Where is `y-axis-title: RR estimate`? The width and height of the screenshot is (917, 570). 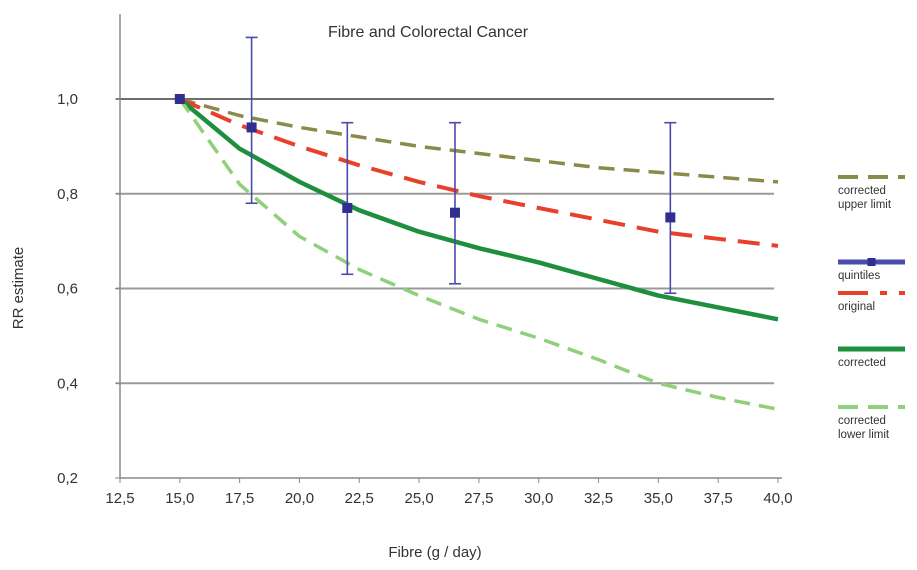
y-axis-title: RR estimate is located at coordinates (18, 288).